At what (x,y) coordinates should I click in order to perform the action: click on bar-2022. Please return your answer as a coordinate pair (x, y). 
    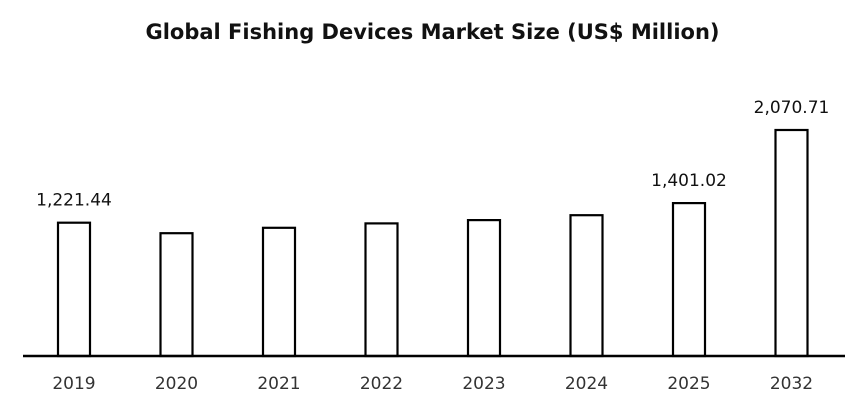
    Looking at the image, I should click on (381, 290).